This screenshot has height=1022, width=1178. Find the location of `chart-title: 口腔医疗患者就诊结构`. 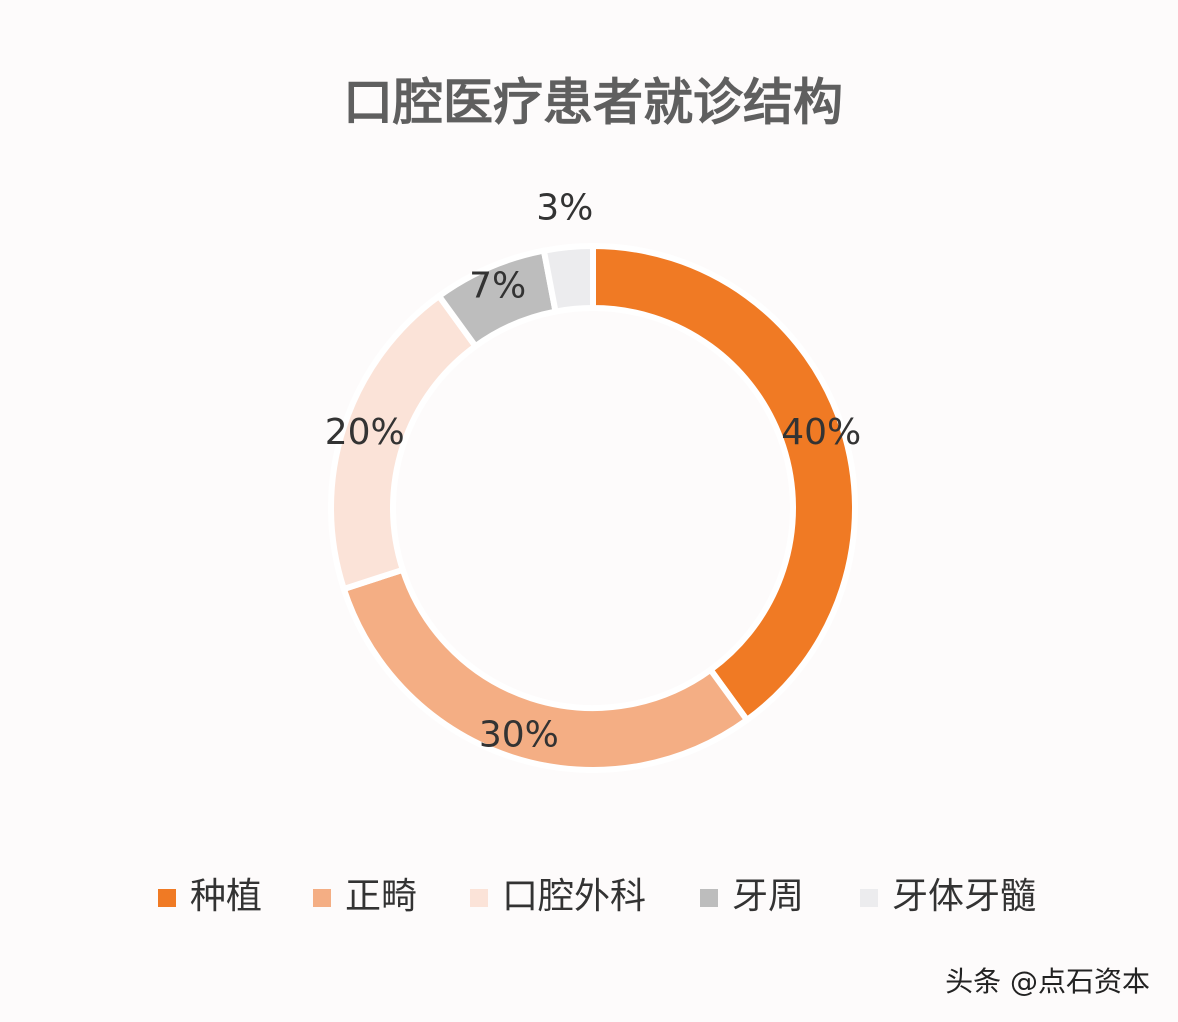

chart-title: 口腔医疗患者就诊结构 is located at coordinates (593, 103).